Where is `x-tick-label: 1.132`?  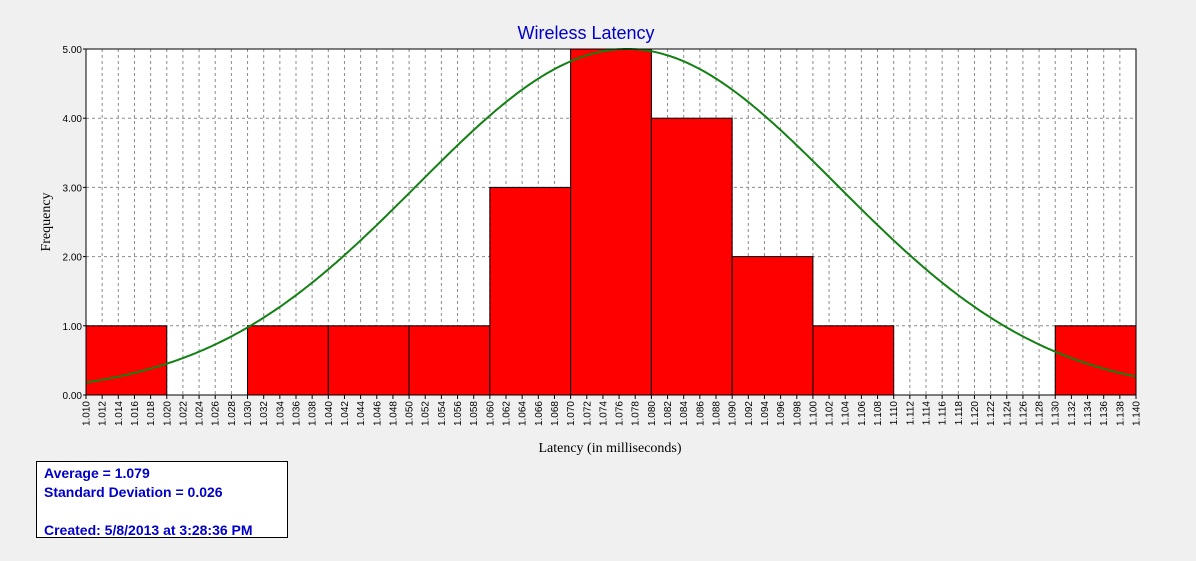 x-tick-label: 1.132 is located at coordinates (1072, 413).